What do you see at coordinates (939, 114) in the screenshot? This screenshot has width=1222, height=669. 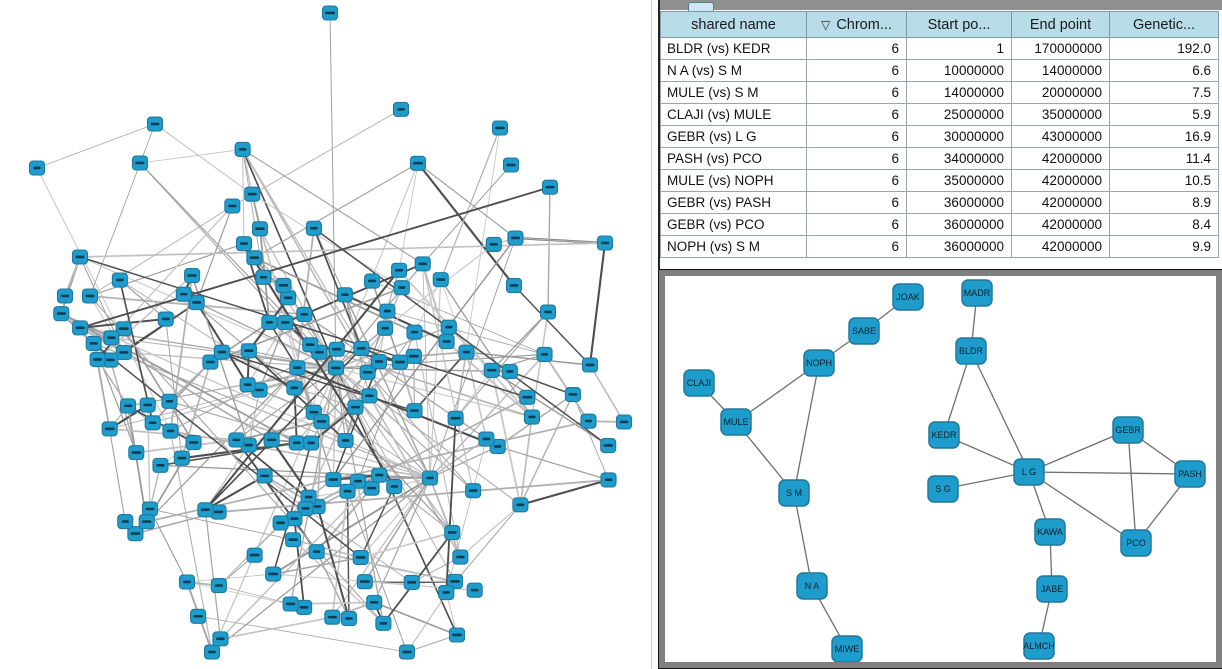 I see `table-row: CLAJI (vs) MULE 6 25000000 35000000 5.9` at bounding box center [939, 114].